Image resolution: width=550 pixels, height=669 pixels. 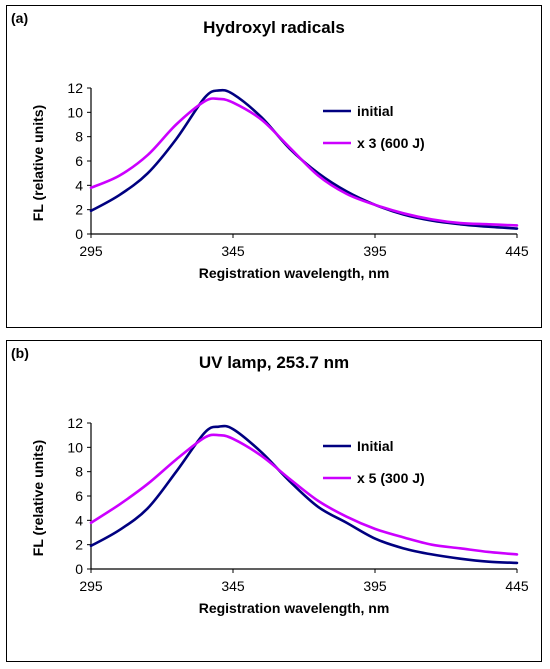 What do you see at coordinates (20, 18) in the screenshot?
I see `panel-label: (a)` at bounding box center [20, 18].